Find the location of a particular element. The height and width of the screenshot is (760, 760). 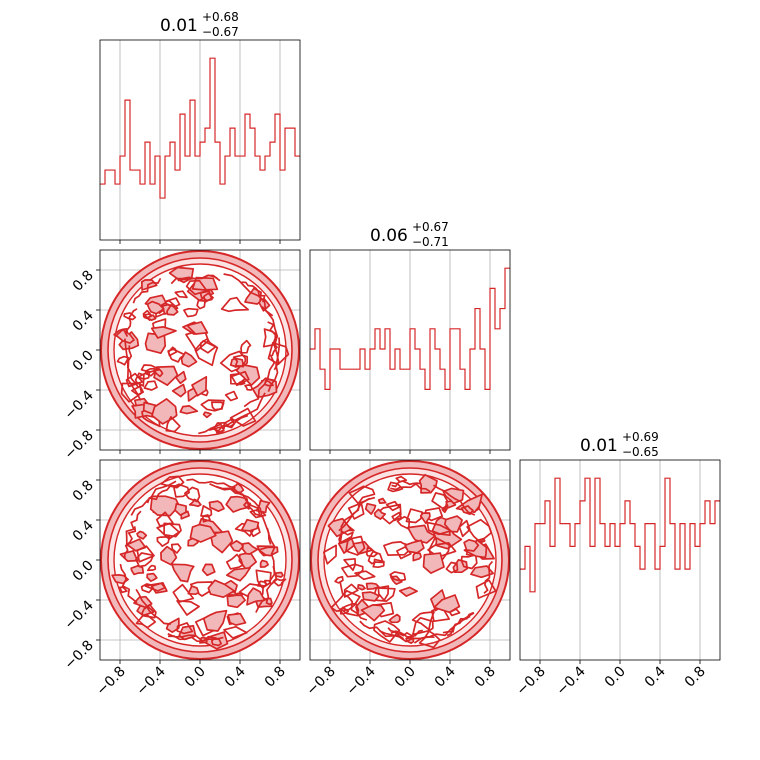

y-tick-label: 0.0 is located at coordinates (83, 571).